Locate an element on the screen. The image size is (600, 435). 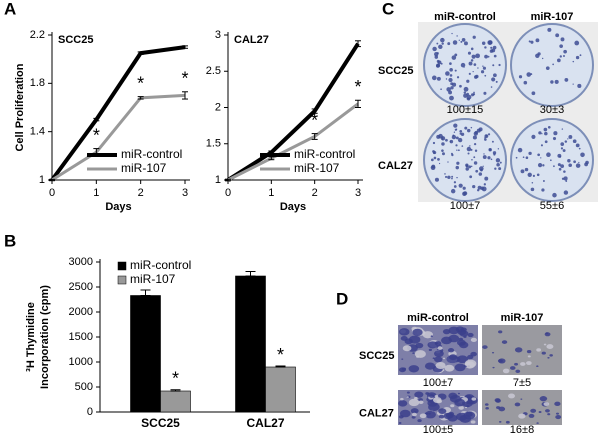
significance-label: * is located at coordinates (314, 120).